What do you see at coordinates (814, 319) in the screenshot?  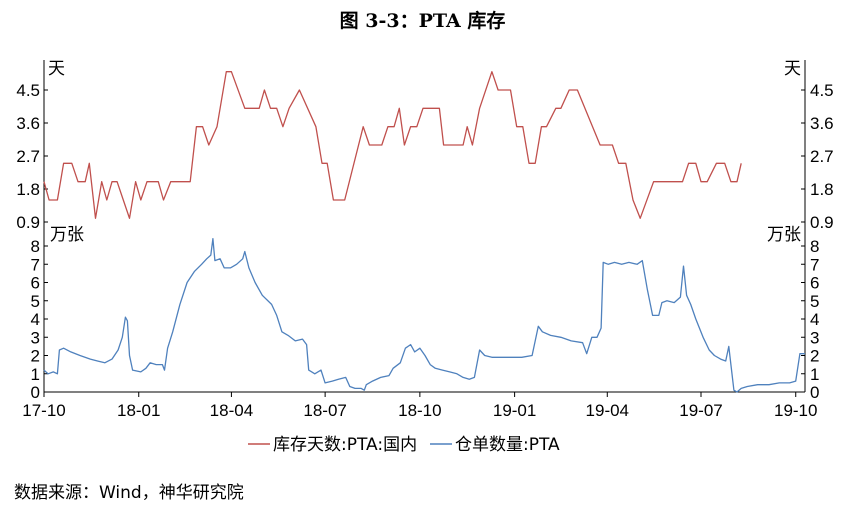 I see `y-tick-label-bottom-right: 4` at bounding box center [814, 319].